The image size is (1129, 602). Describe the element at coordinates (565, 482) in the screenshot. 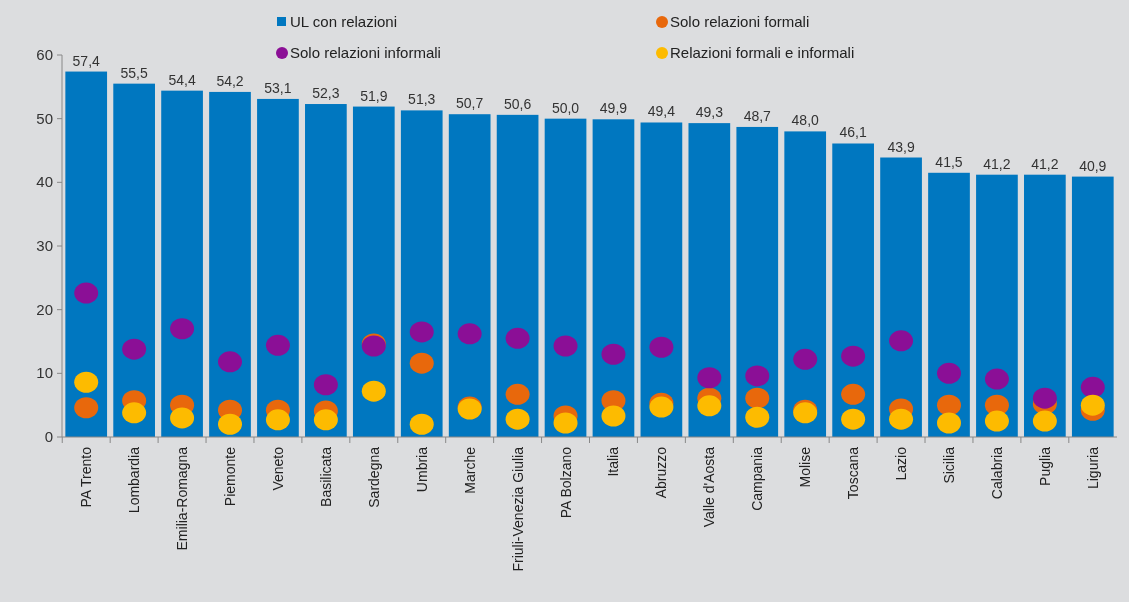

I see `x-tick-label: PA Bolzano` at that location.